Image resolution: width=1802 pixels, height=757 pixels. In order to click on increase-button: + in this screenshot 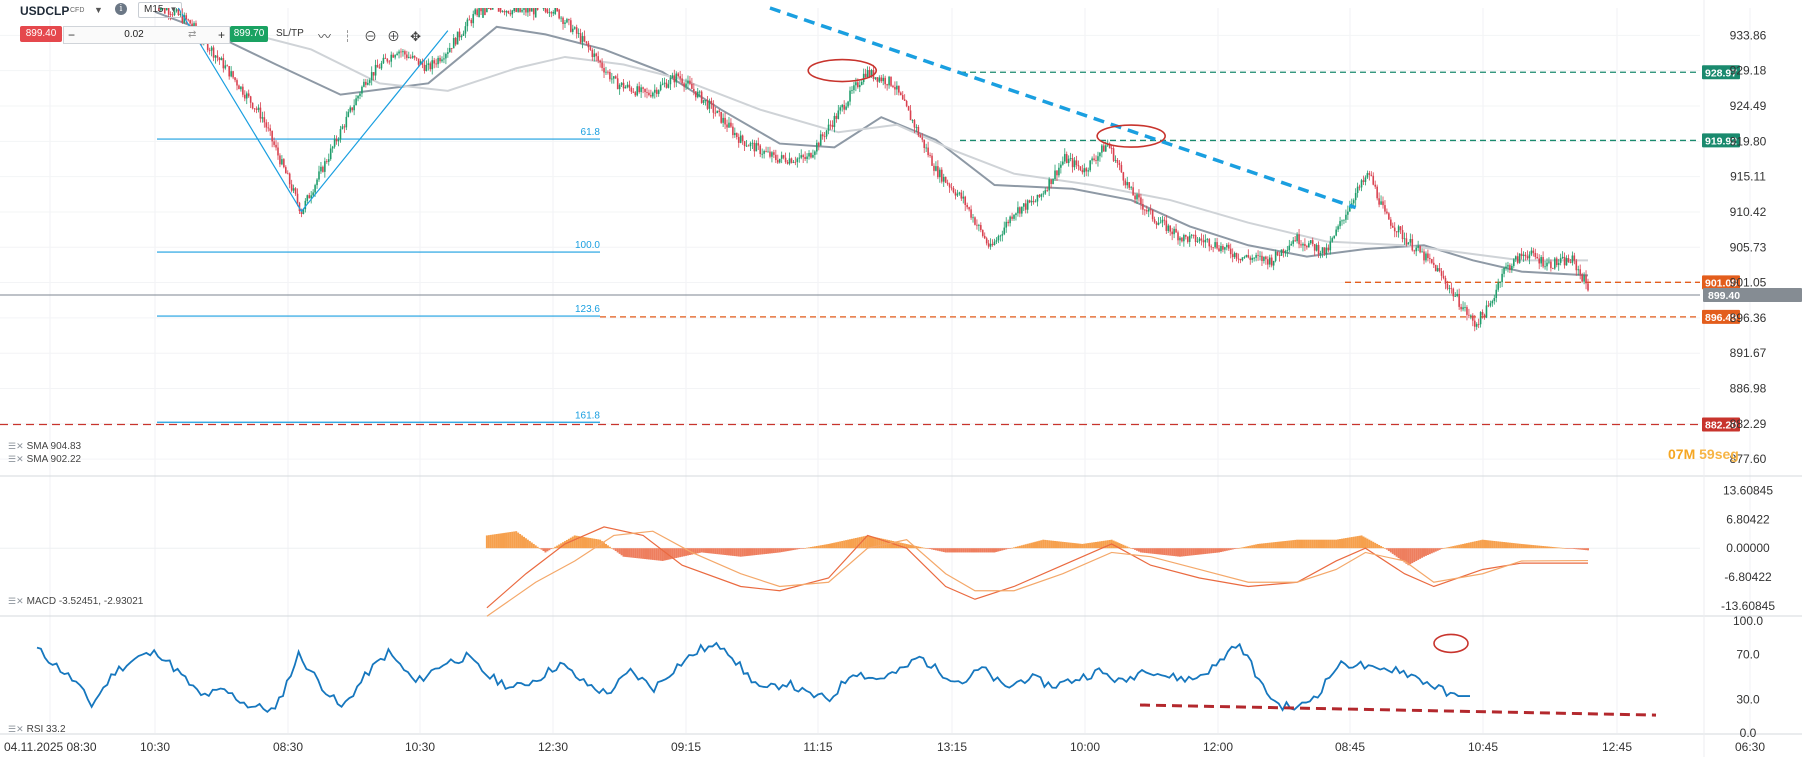, I will do `click(221, 35)`.